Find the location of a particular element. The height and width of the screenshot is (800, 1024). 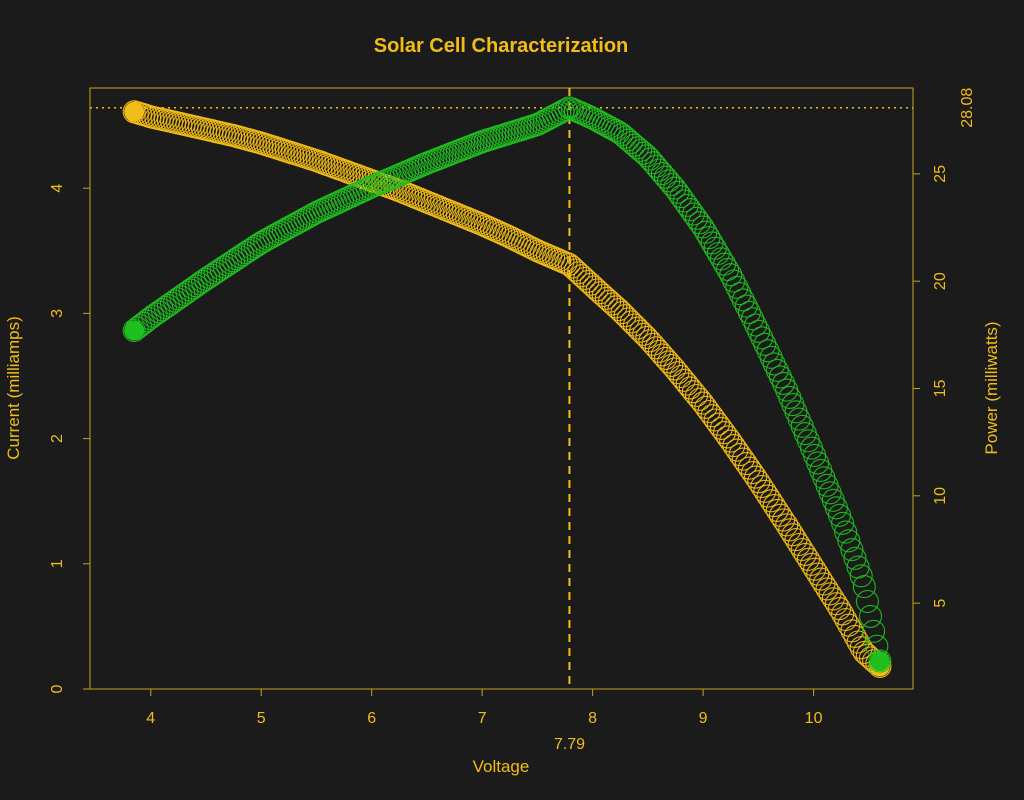

x-tick-label: 7 is located at coordinates (482, 718).